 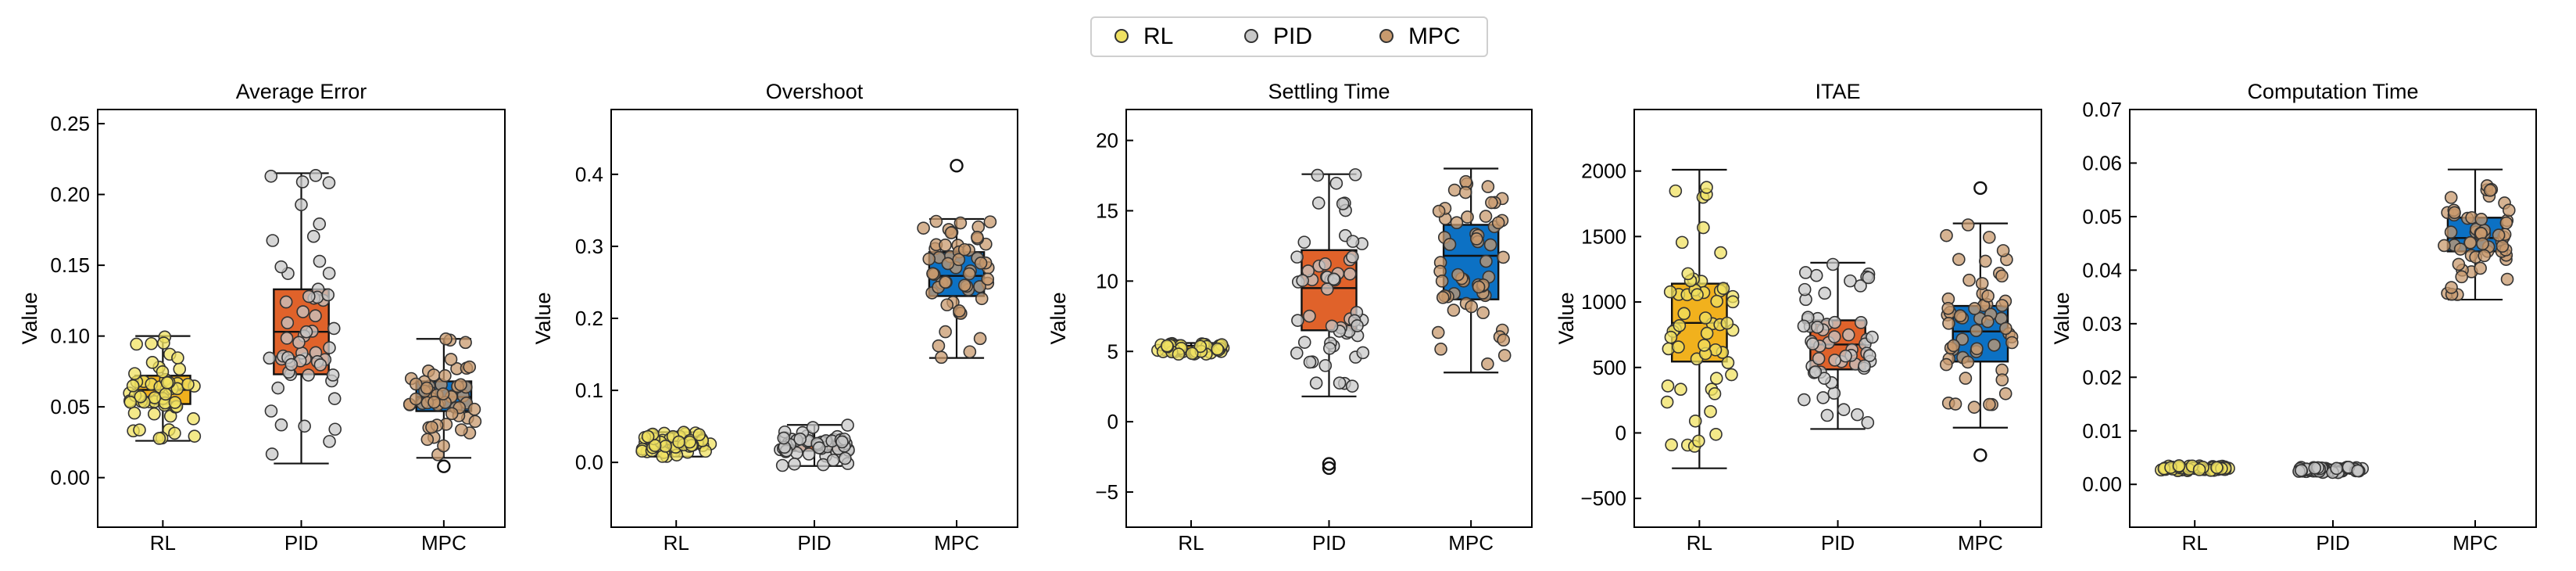 What do you see at coordinates (70, 406) in the screenshot?
I see `y-tick-label: 0.05` at bounding box center [70, 406].